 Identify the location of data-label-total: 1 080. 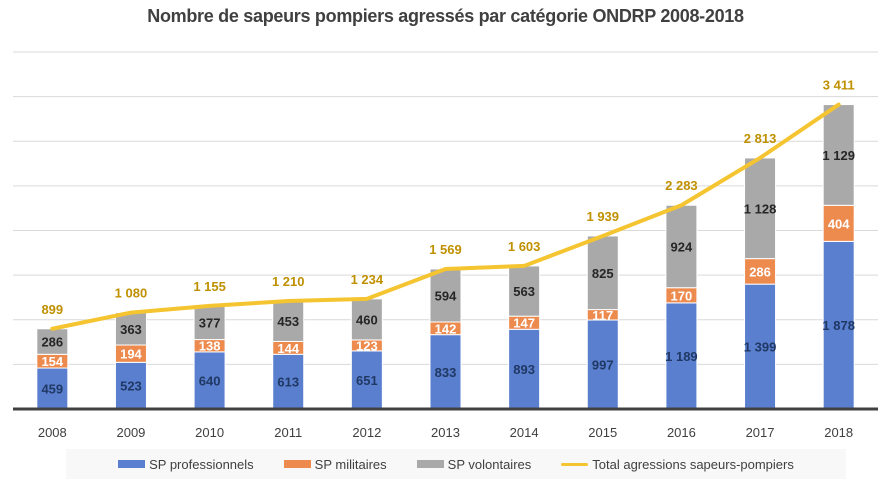
(131, 293).